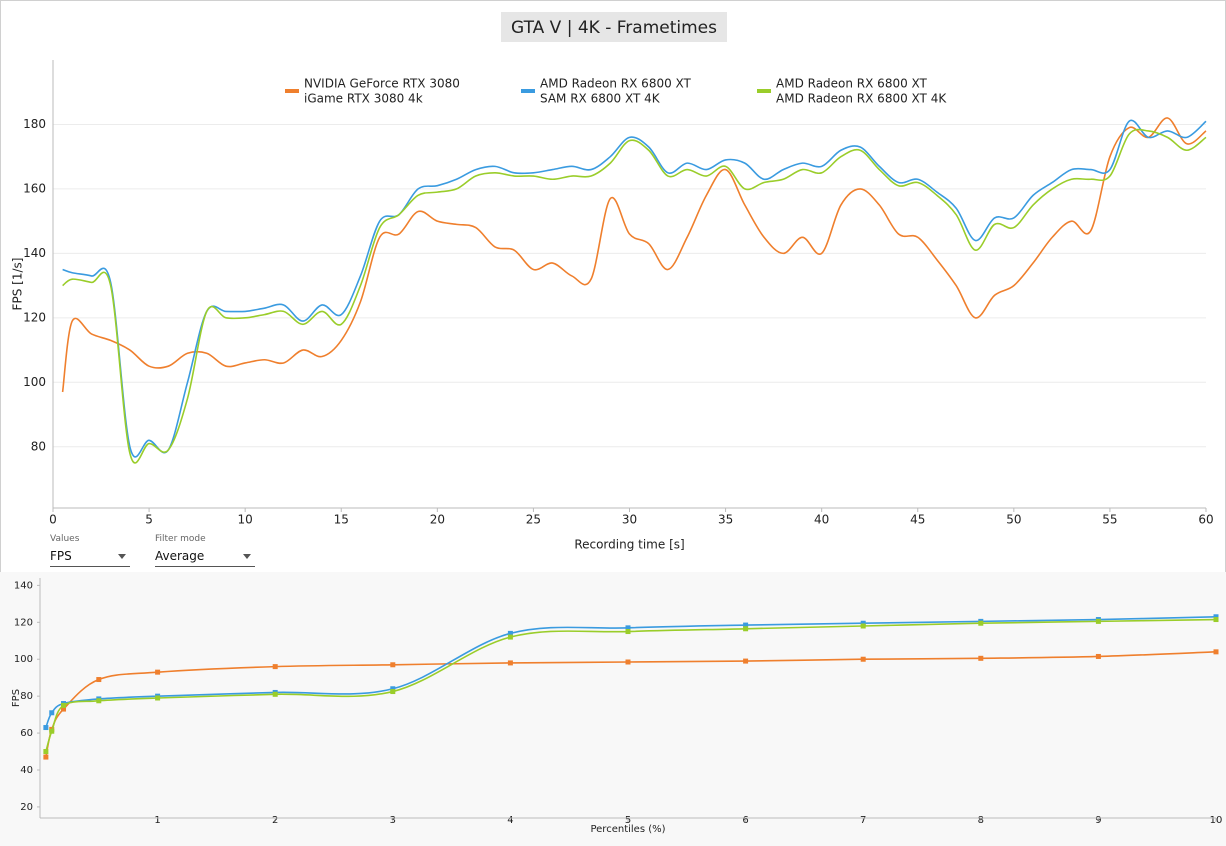 The width and height of the screenshot is (1226, 846). I want to click on x-tick-label: 3, so click(393, 820).